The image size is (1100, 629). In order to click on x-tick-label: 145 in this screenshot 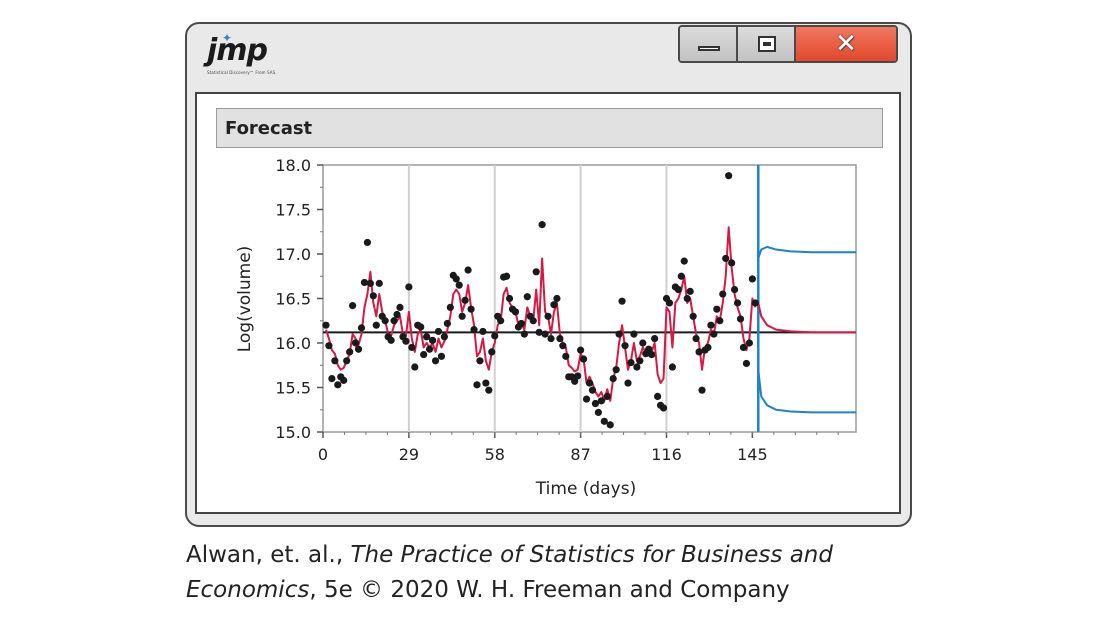, I will do `click(752, 454)`.